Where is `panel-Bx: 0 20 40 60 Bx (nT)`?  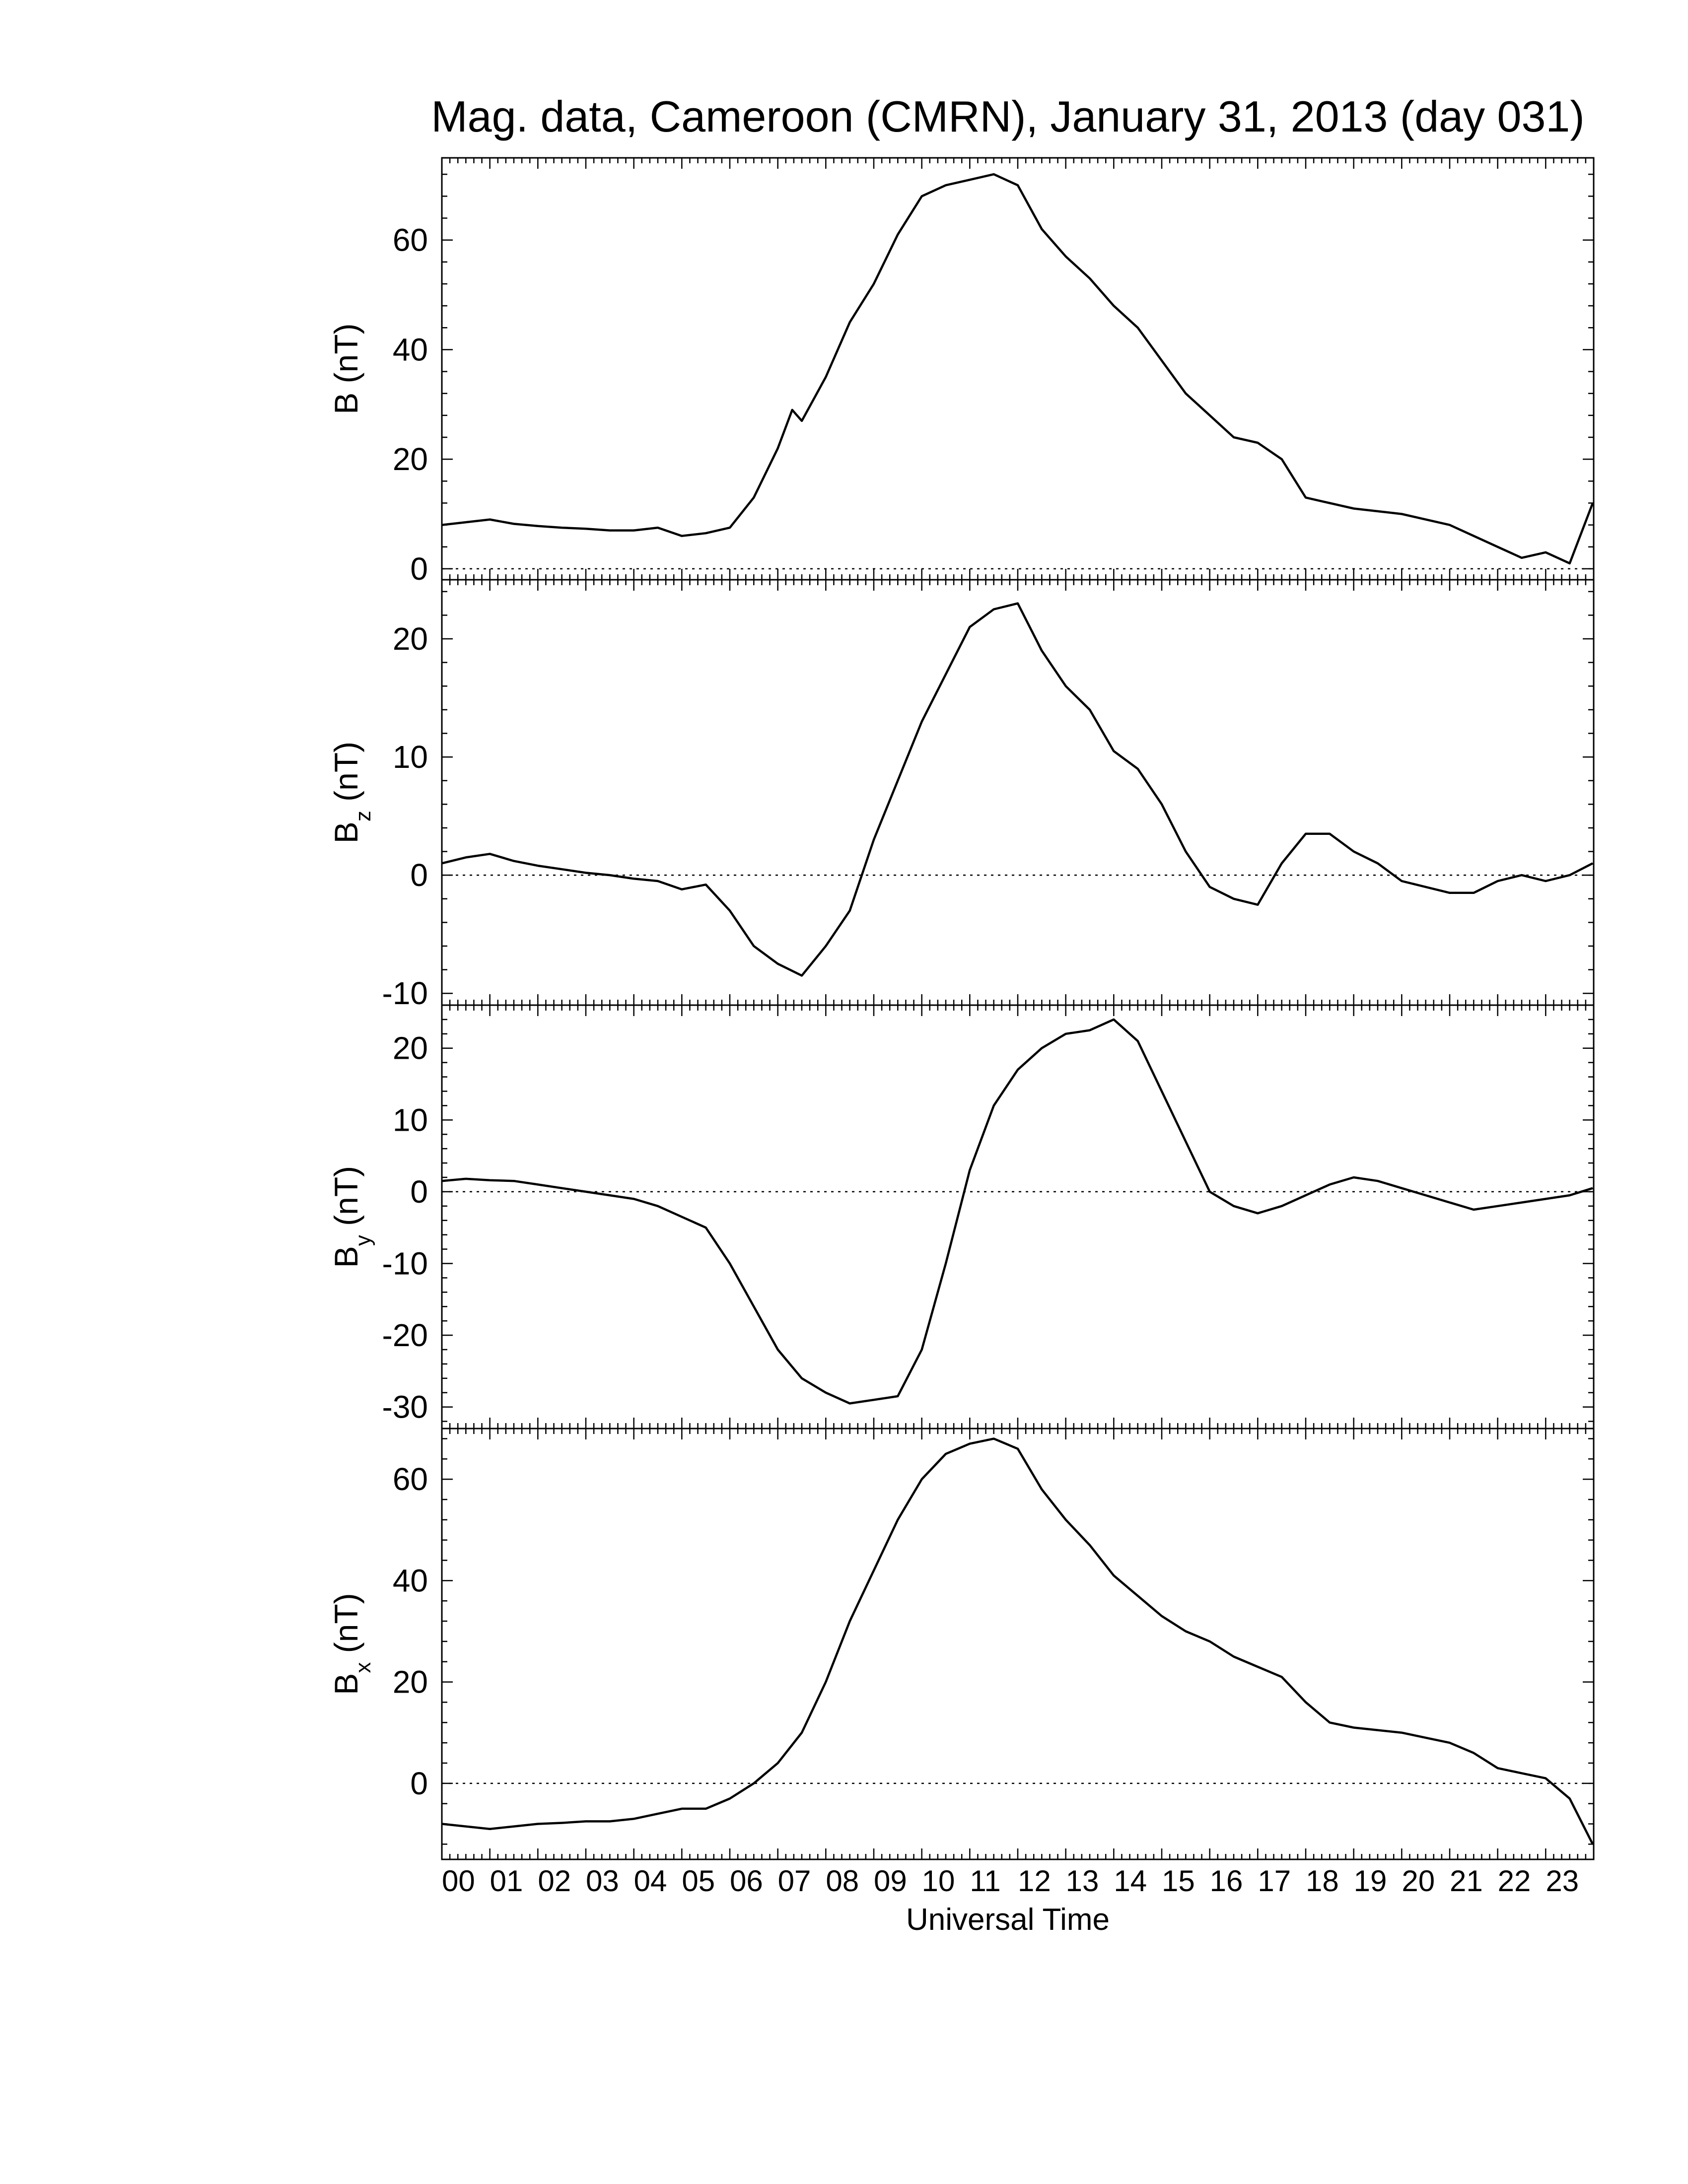 panel-Bx: 0 20 40 60 Bx (nT) is located at coordinates (961, 1644).